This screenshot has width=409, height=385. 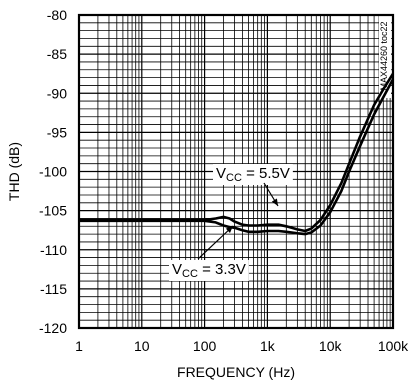 What do you see at coordinates (57, 54) in the screenshot?
I see `y-tick-label: -85` at bounding box center [57, 54].